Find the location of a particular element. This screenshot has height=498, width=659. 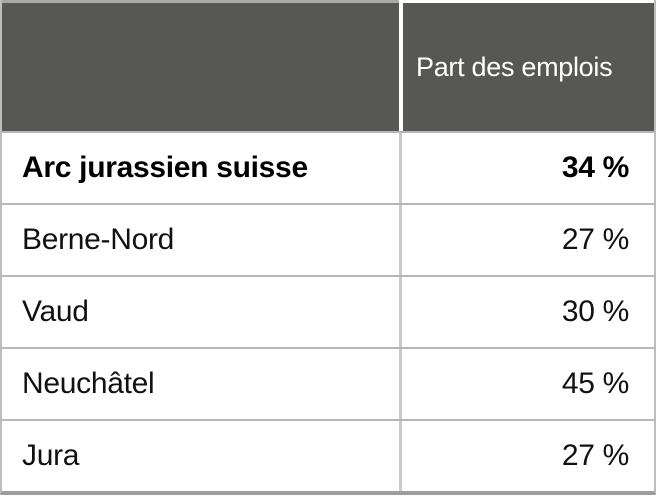

row-label: Vaud is located at coordinates (202, 312).